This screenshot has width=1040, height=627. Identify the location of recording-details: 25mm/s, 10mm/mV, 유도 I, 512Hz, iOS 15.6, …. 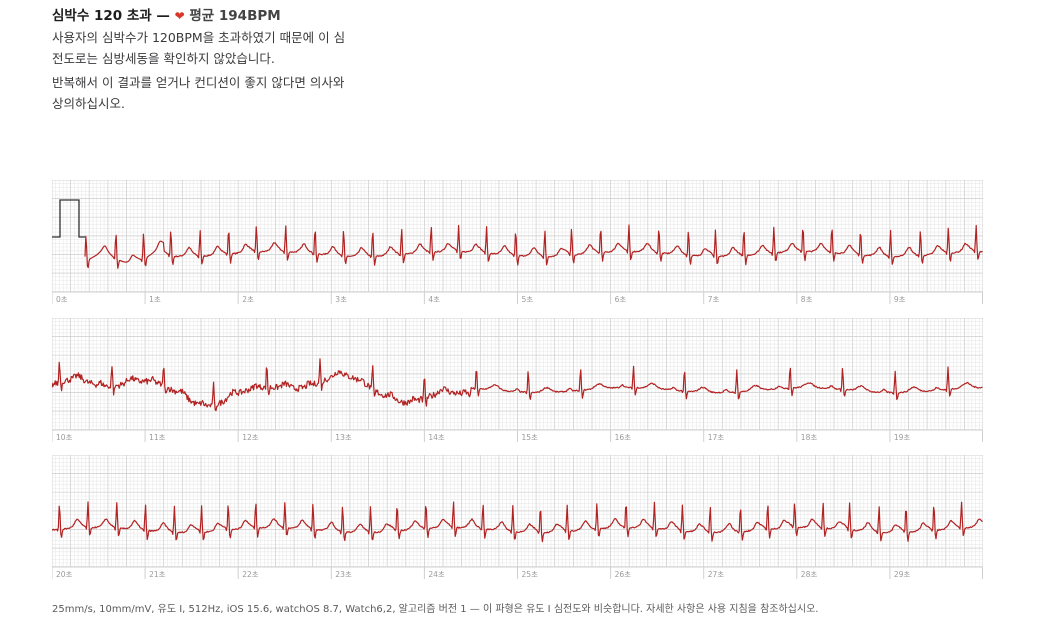
(435, 609).